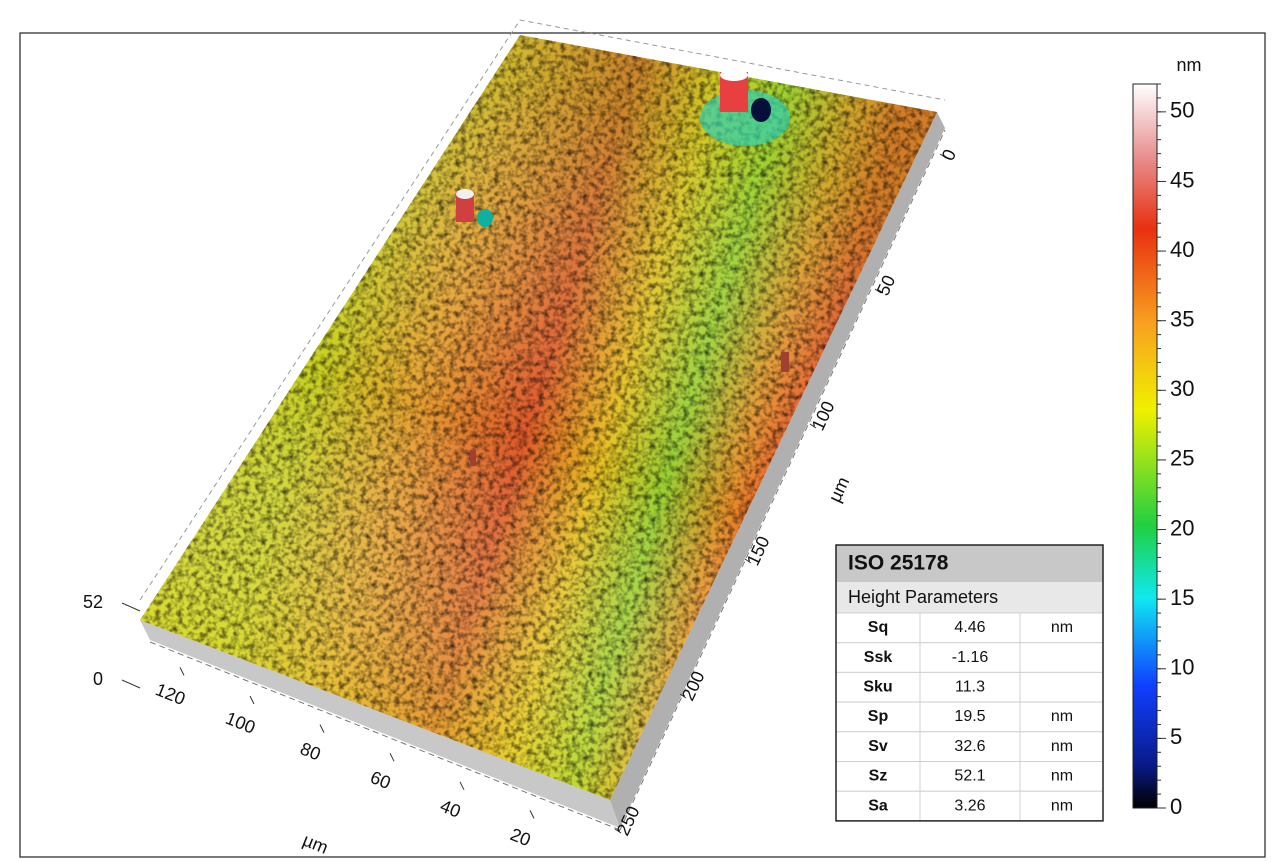 Image resolution: width=1288 pixels, height=862 pixels. I want to click on param-value: 52.1, so click(969, 776).